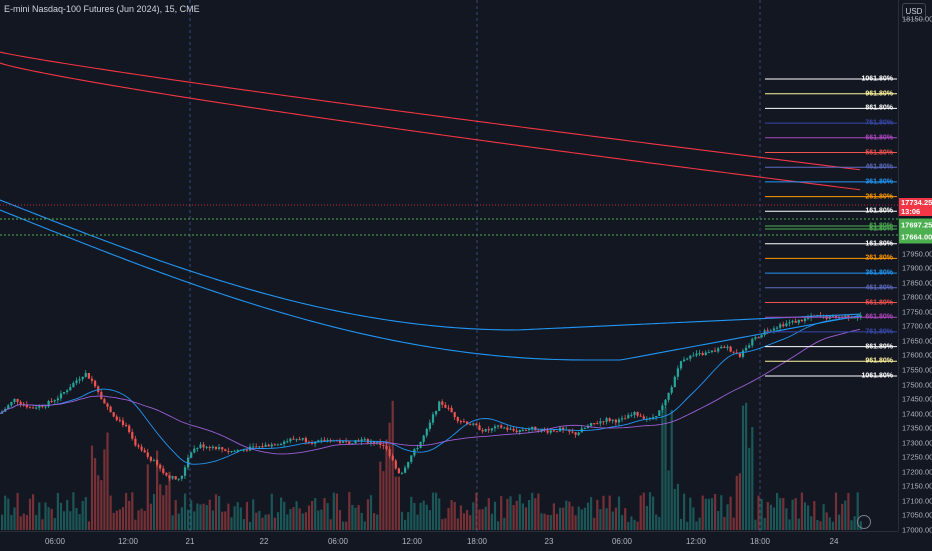 This screenshot has width=932, height=551. Describe the element at coordinates (879, 167) in the screenshot. I see `fib-level-label: 461.80%` at that location.